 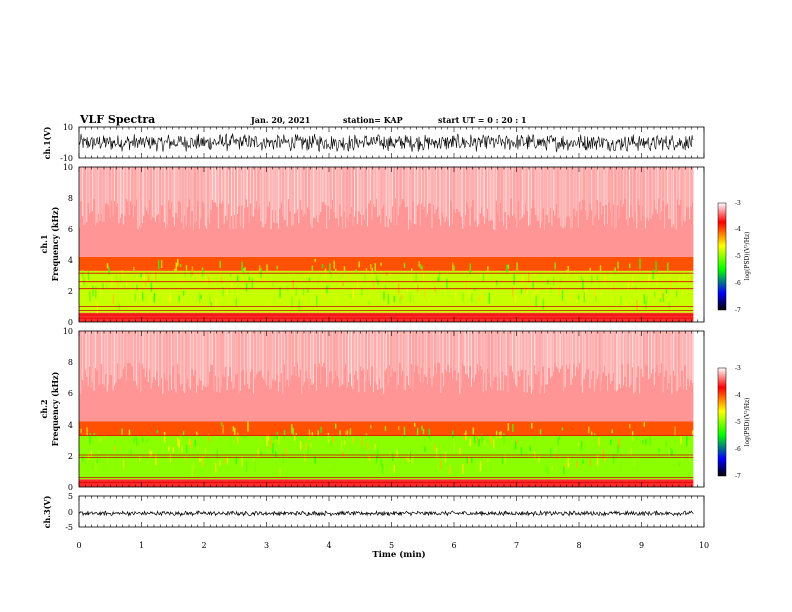 What do you see at coordinates (328, 545) in the screenshot?
I see `time-tick-label: 4` at bounding box center [328, 545].